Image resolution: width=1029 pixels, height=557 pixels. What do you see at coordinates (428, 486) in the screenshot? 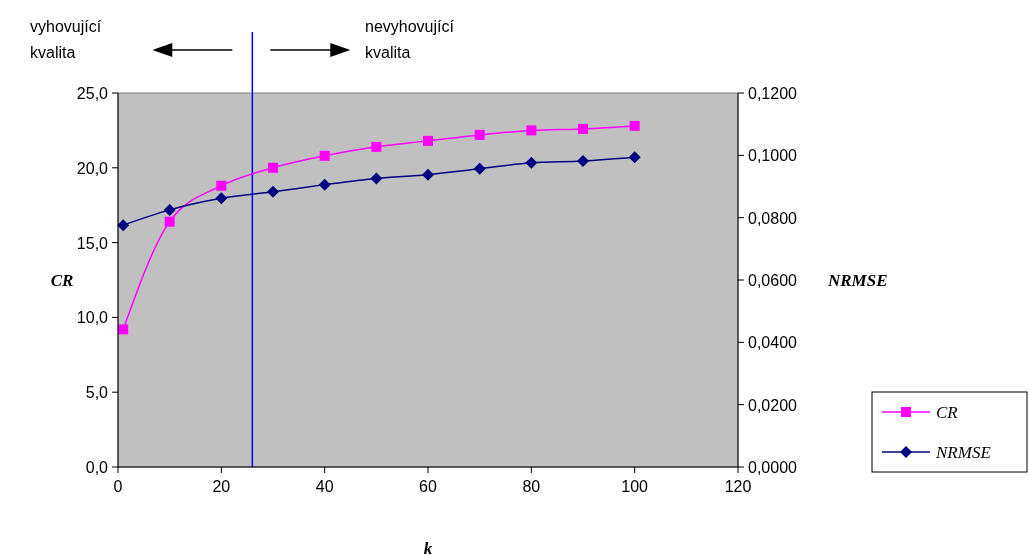
I see `x-tick-label: 60` at bounding box center [428, 486].